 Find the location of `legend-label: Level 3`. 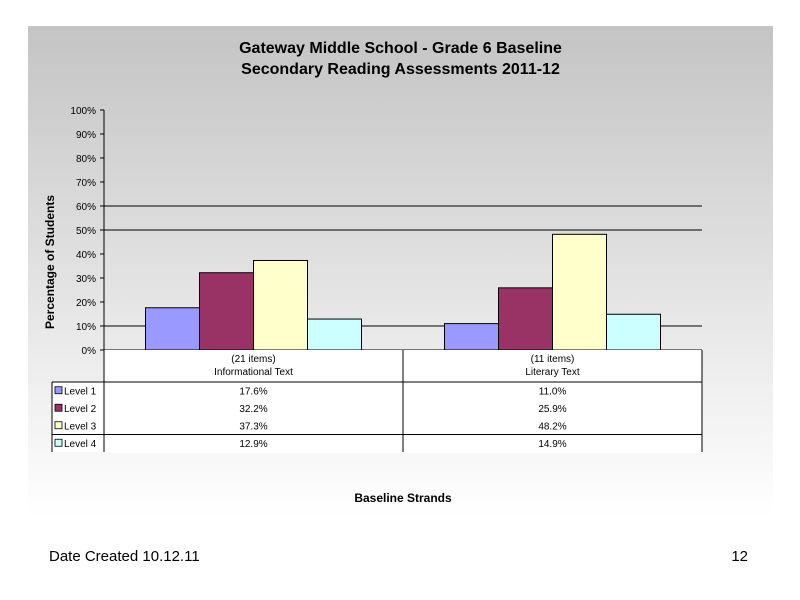

legend-label: Level 3 is located at coordinates (80, 426).